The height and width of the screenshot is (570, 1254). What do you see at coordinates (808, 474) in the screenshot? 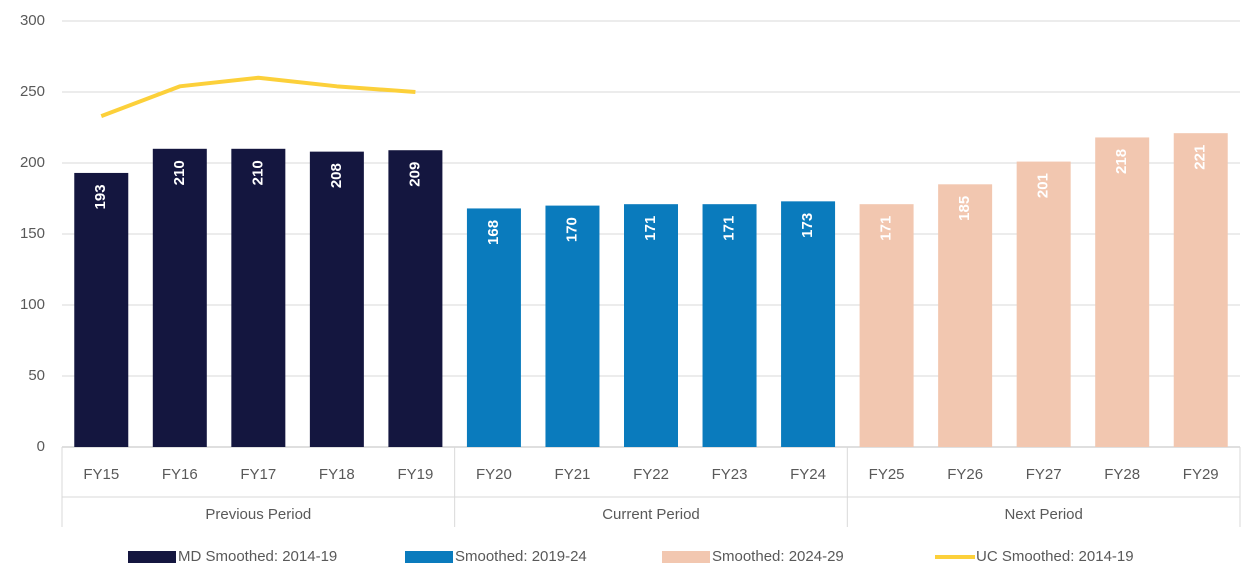
I see `x-tick-label: FY24` at bounding box center [808, 474].